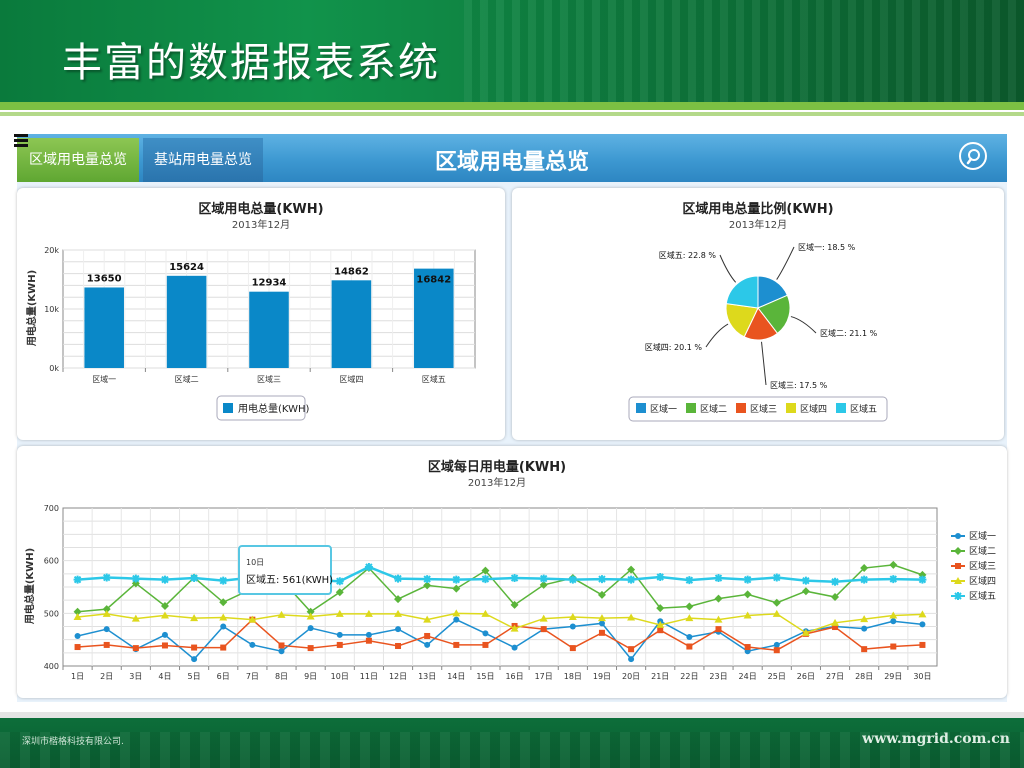  I want to click on legend-label: 区域四, so click(813, 409).